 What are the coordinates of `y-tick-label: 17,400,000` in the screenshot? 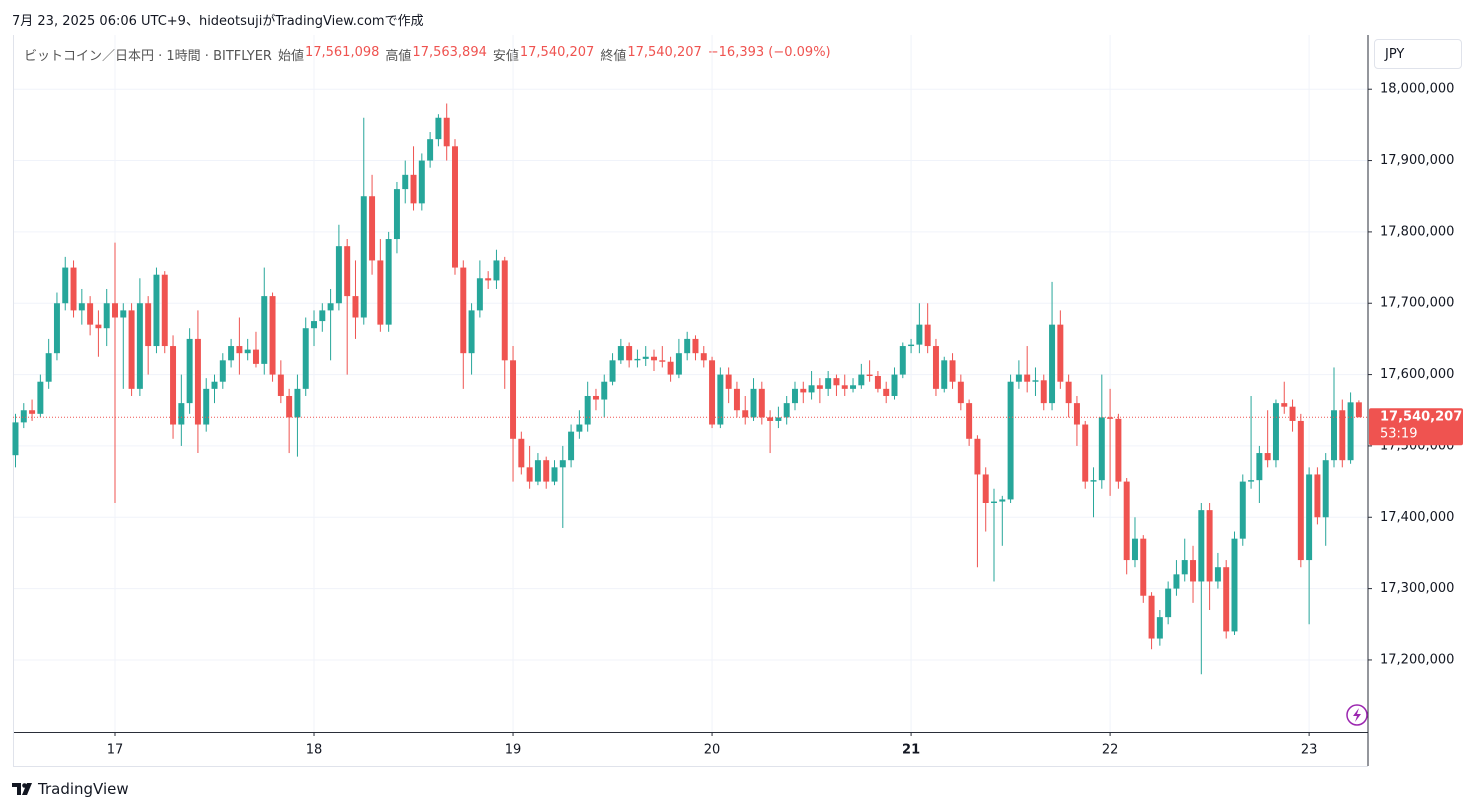 It's located at (1417, 517).